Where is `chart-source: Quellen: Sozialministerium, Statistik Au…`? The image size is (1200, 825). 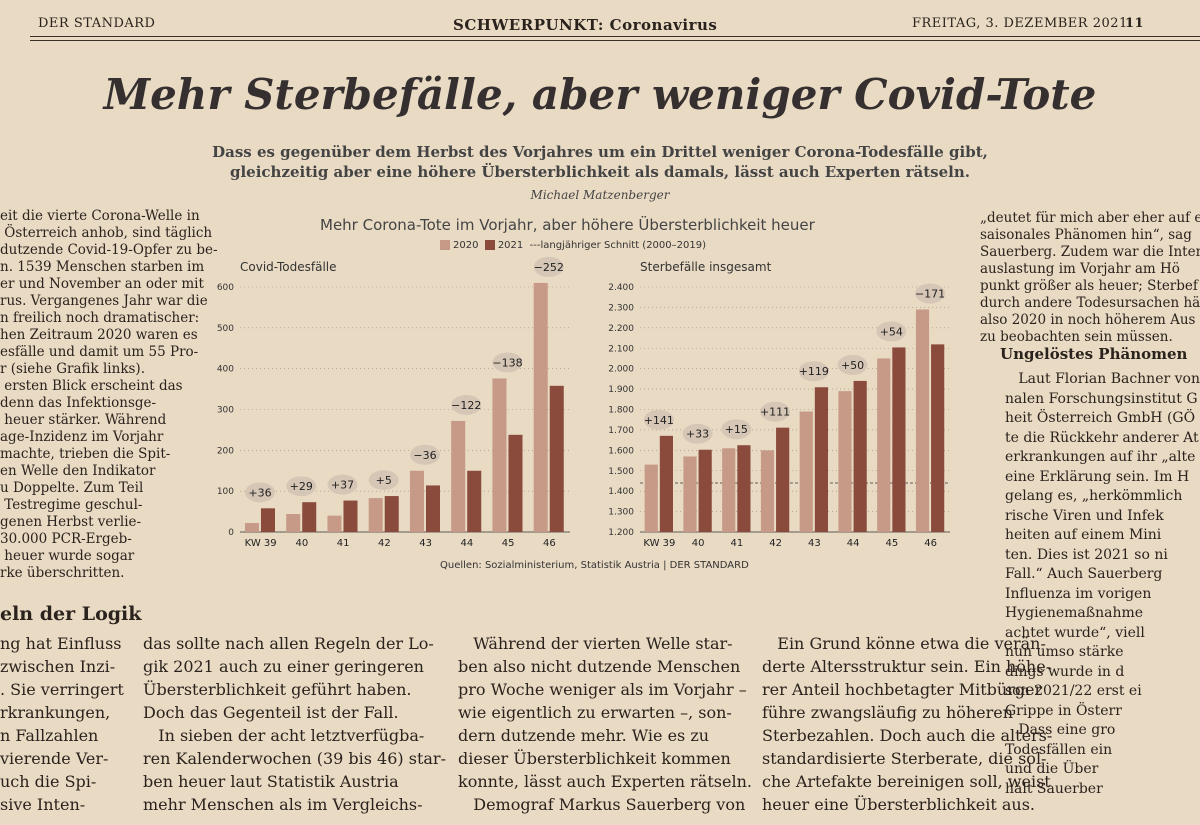 chart-source: Quellen: Sozialministerium, Statistik Au… is located at coordinates (594, 565).